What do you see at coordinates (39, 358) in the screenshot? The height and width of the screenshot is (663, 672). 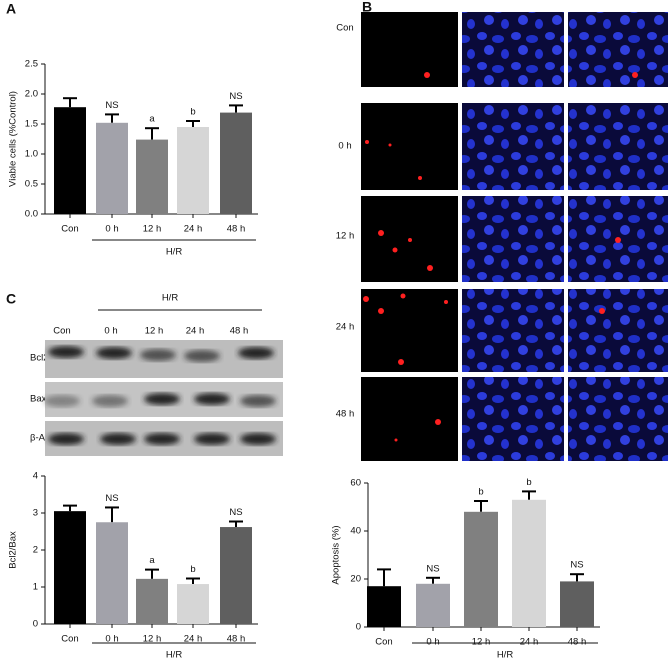 I see `blot-row-label: Bcl2` at bounding box center [39, 358].